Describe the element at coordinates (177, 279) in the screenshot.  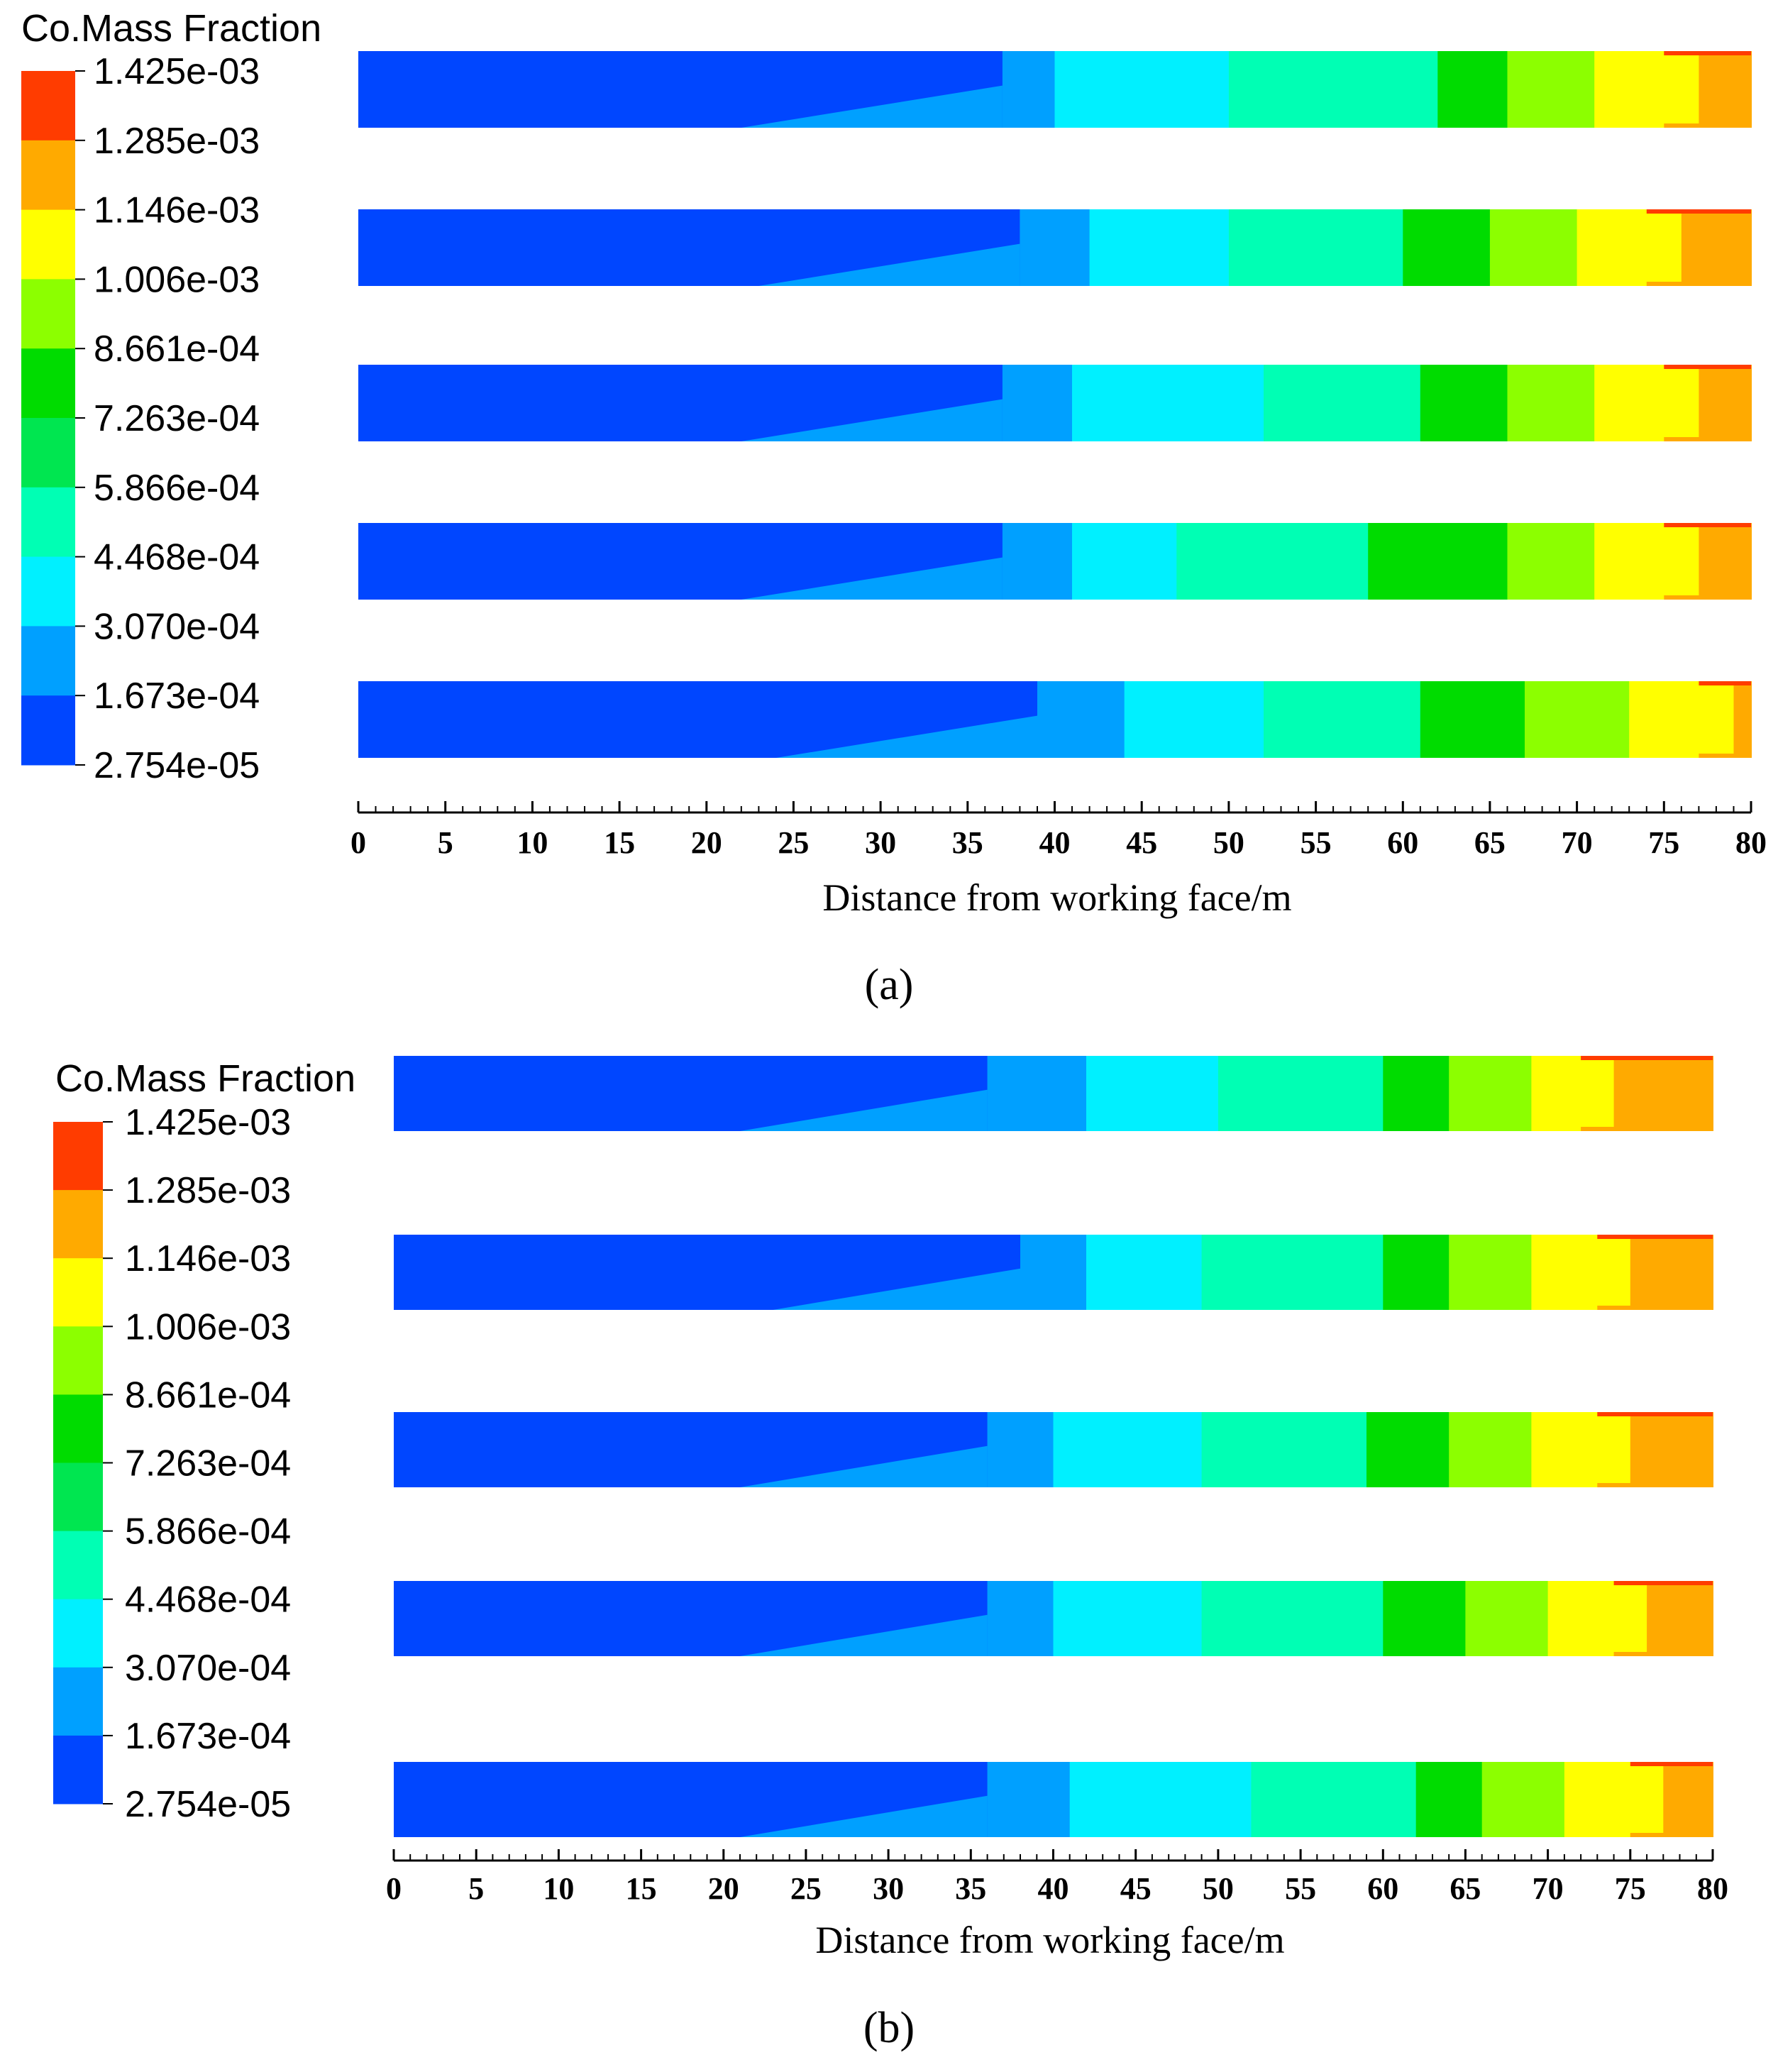
I see `legend-level-a-4: 1.006e-03` at that location.